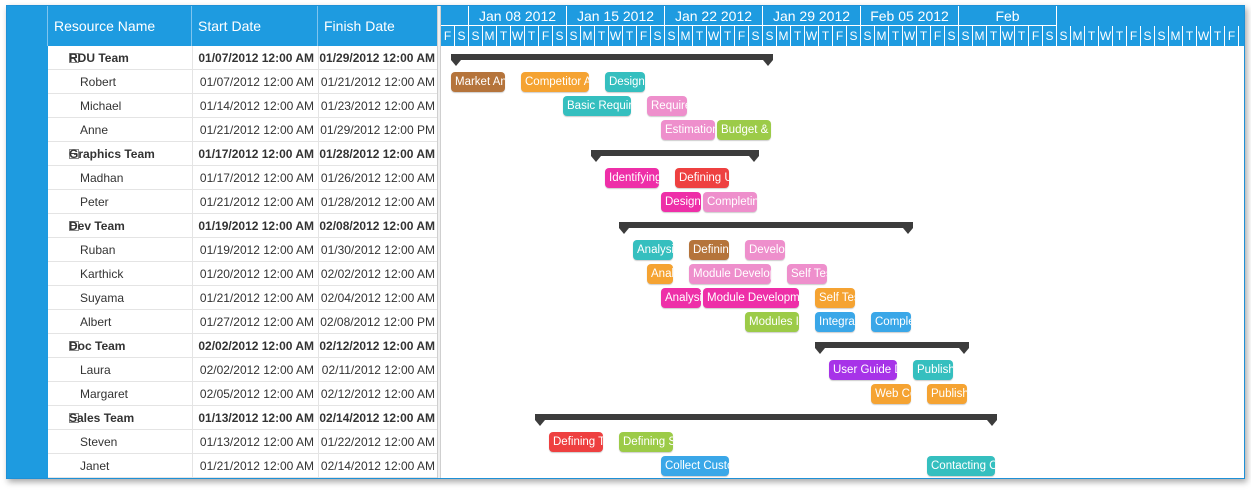 This screenshot has height=493, width=1251. I want to click on resource-name-cell: Suyama, so click(120, 298).